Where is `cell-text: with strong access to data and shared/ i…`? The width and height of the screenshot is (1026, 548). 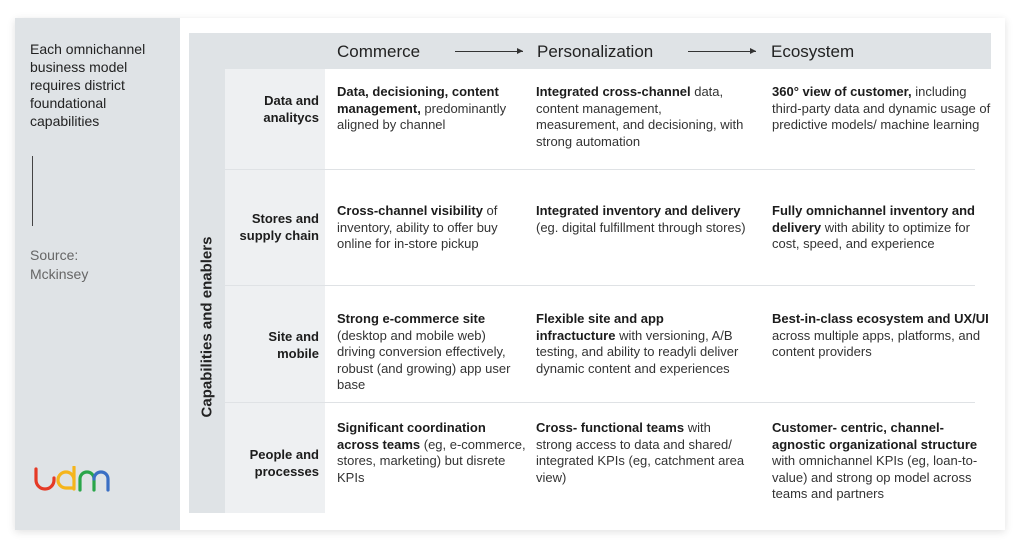 cell-text: with strong access to data and shared/ i… is located at coordinates (640, 452).